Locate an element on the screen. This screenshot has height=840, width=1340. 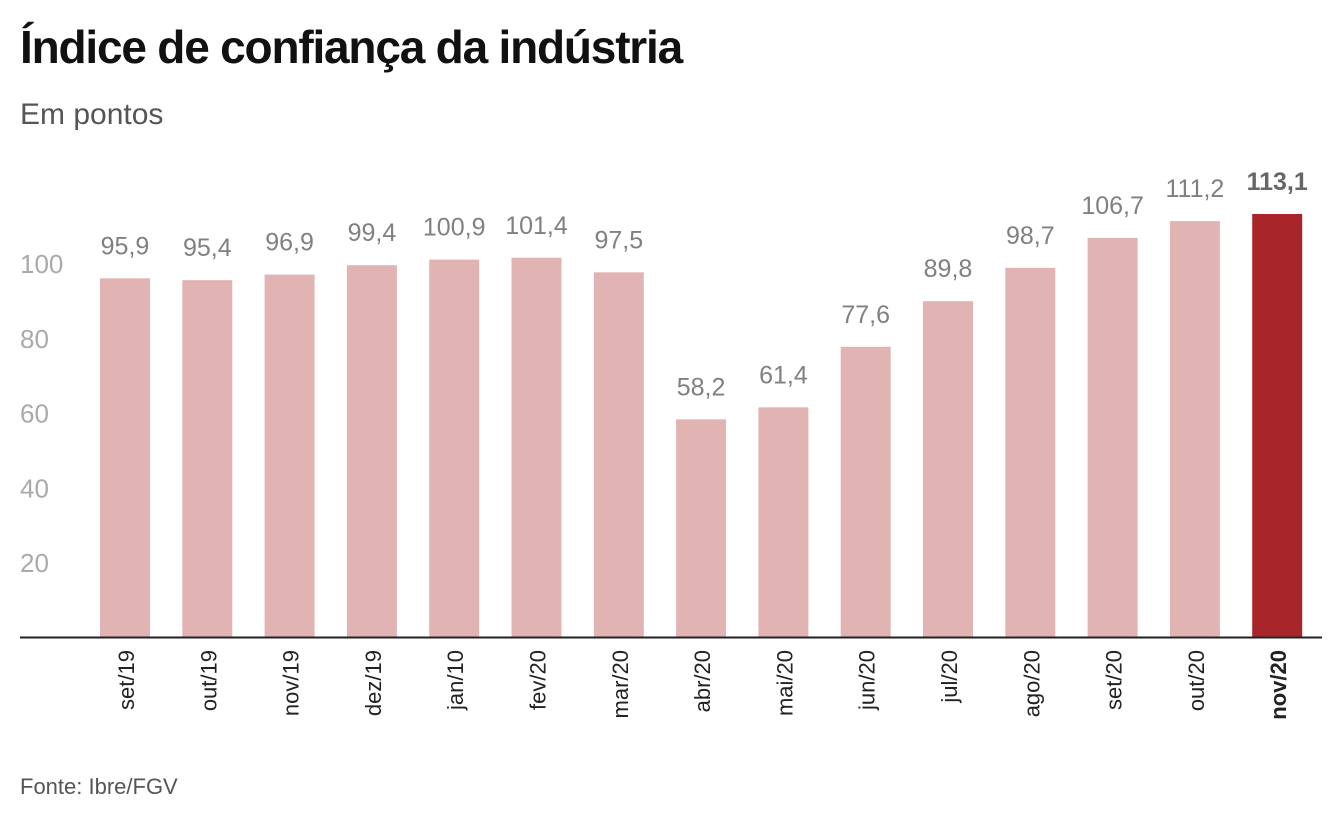
x-tick-label: mai/20 is located at coordinates (784, 683).